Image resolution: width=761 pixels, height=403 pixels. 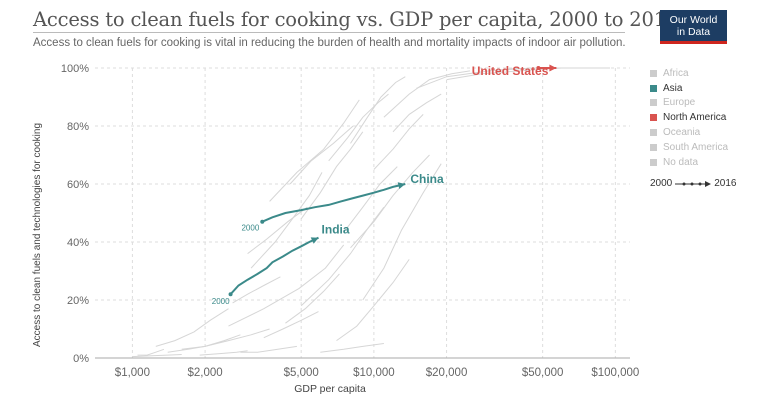 What do you see at coordinates (673, 88) in the screenshot?
I see `legend-label: Asia` at bounding box center [673, 88].